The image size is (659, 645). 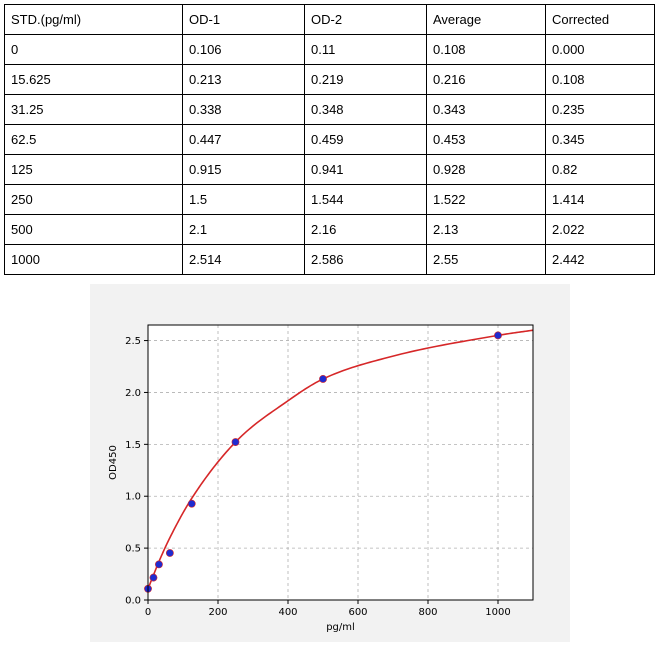 I want to click on table-cell: 125, so click(x=93, y=169).